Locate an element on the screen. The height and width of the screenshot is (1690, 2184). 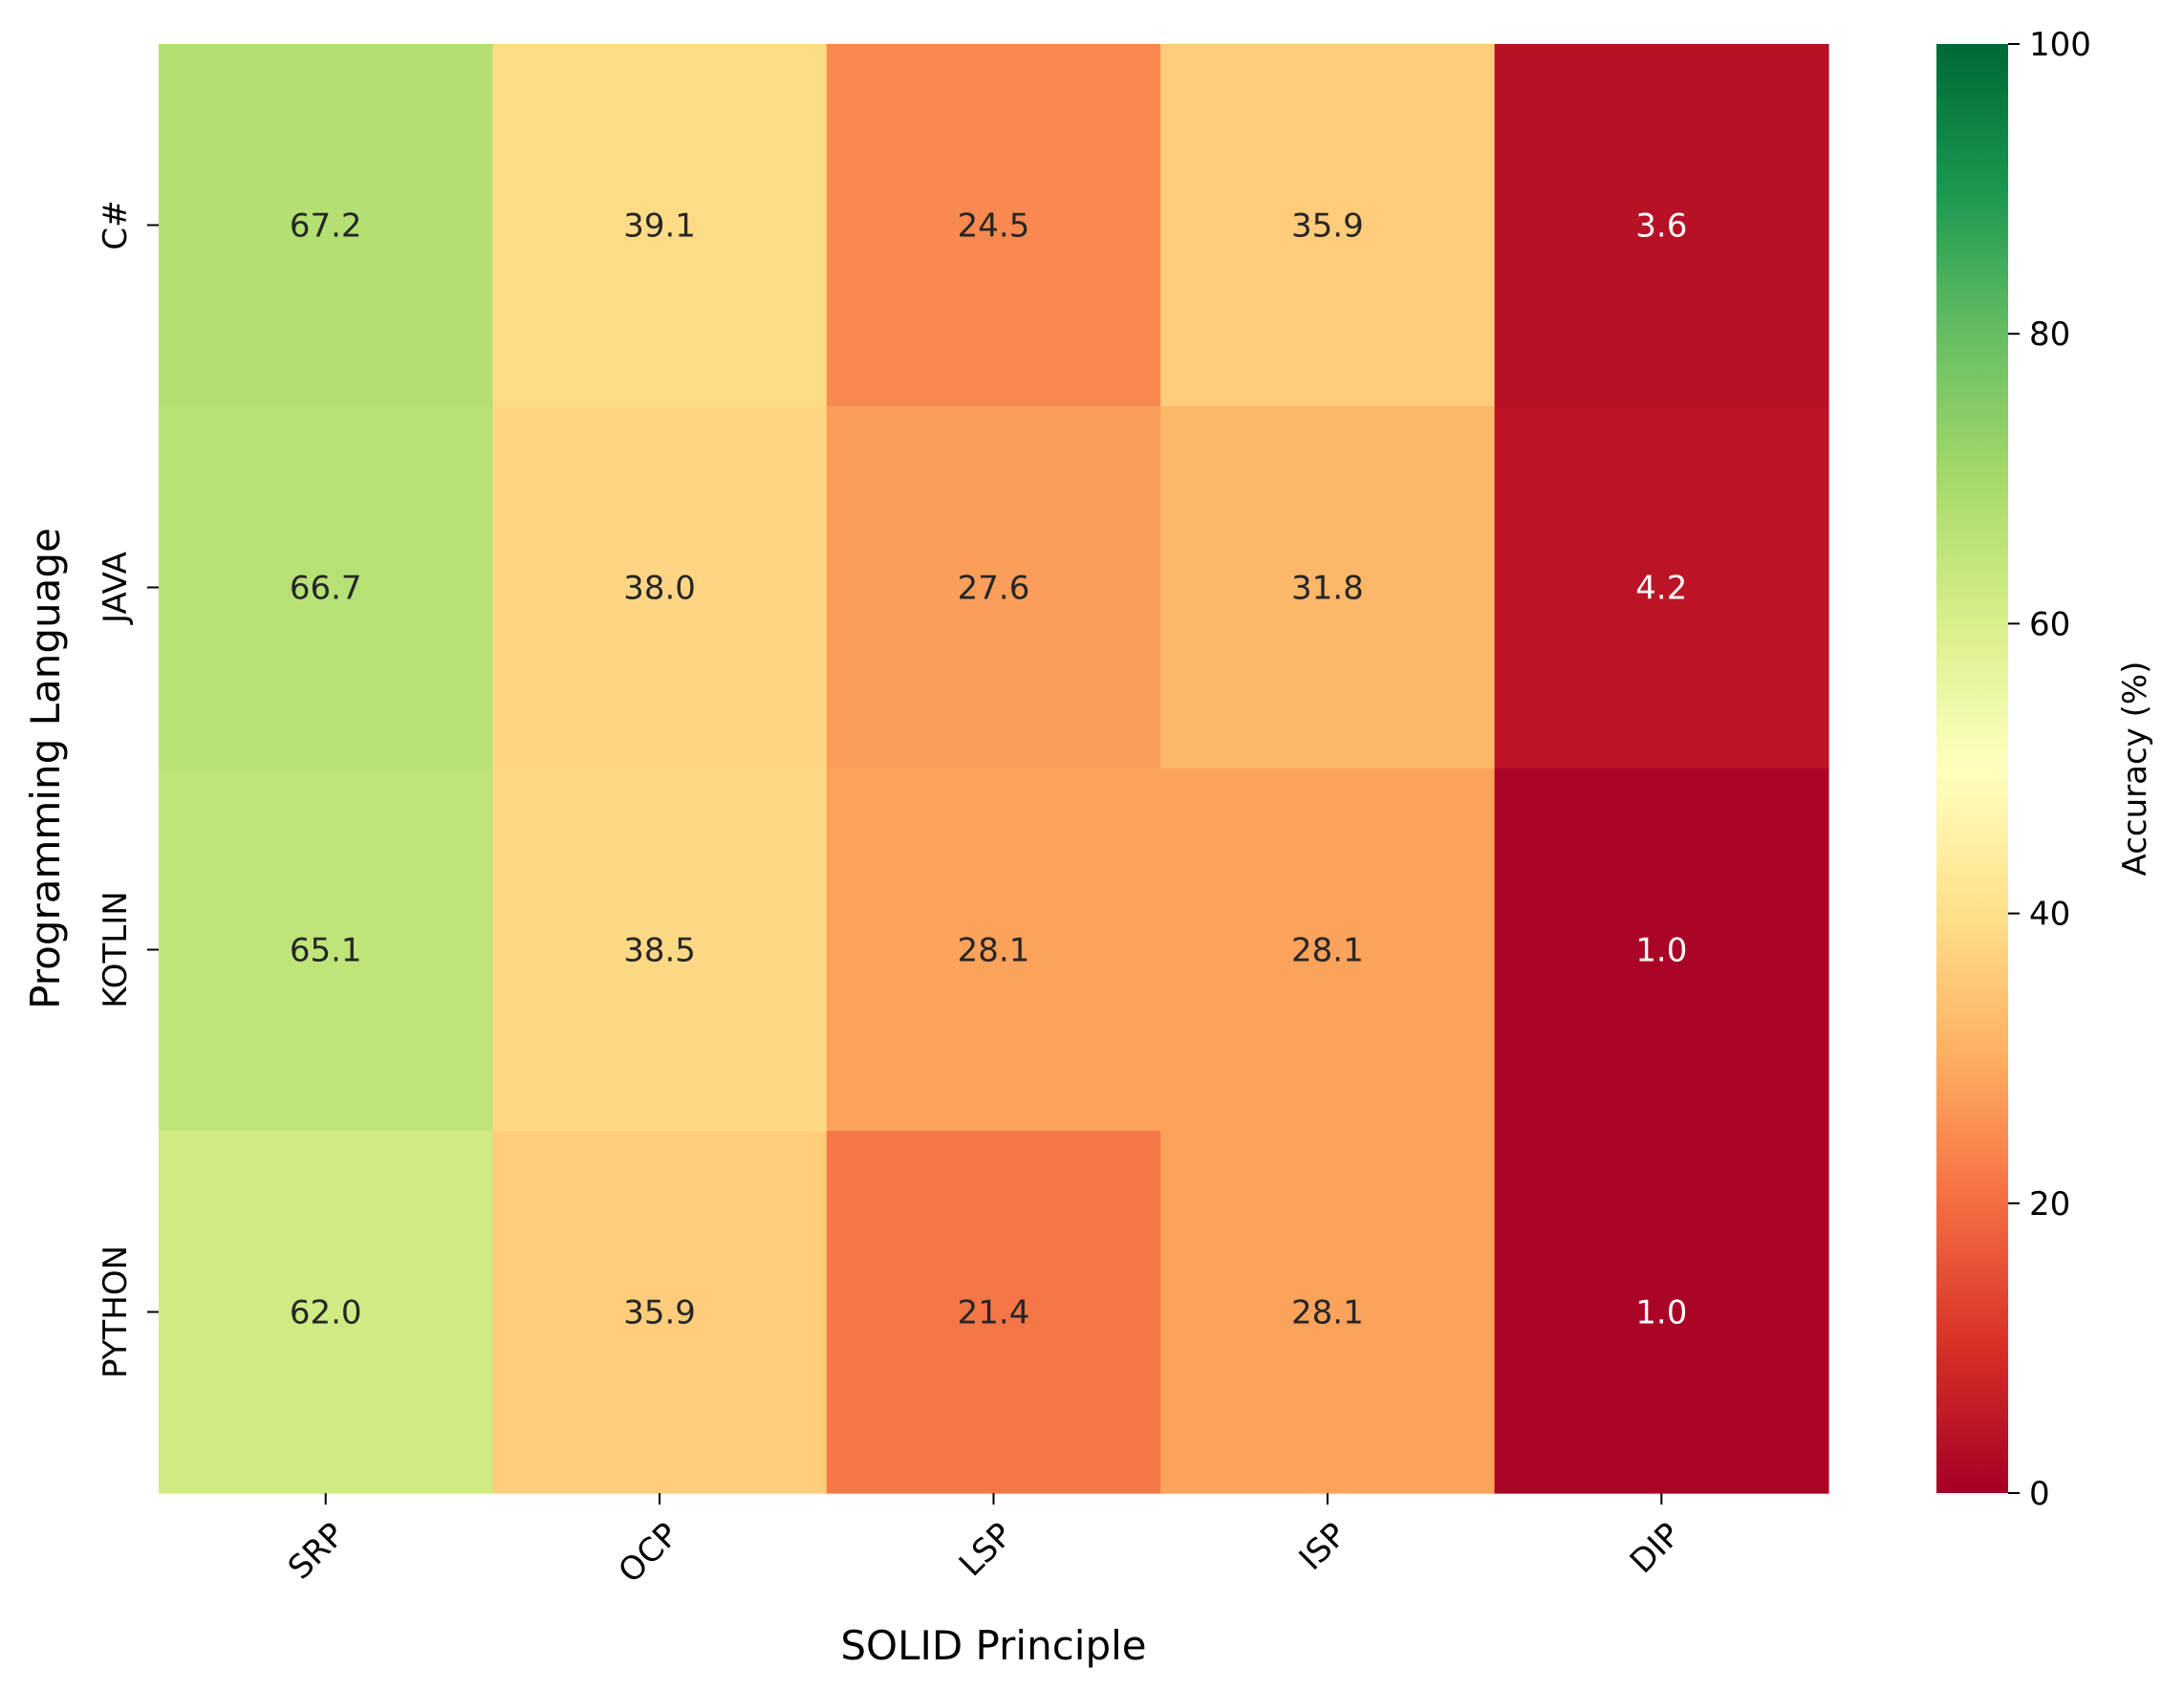
y-tick-label: PYTHON is located at coordinates (116, 1312).